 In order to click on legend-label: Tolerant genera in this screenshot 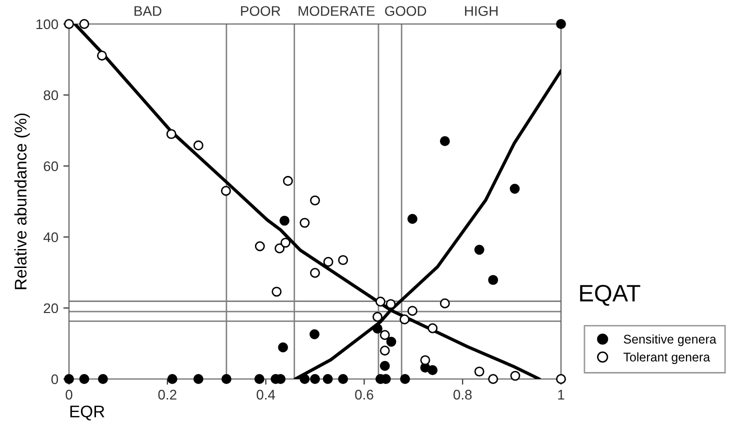, I will do `click(667, 358)`.